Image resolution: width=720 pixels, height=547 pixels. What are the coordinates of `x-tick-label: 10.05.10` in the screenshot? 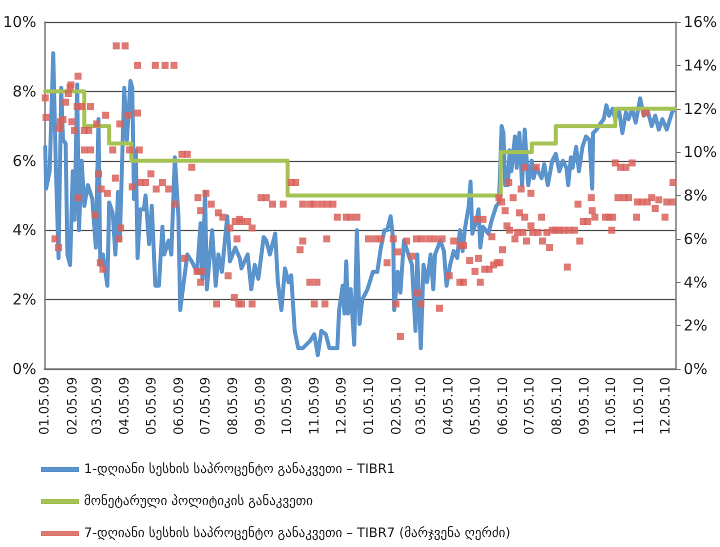 It's located at (612, 406).